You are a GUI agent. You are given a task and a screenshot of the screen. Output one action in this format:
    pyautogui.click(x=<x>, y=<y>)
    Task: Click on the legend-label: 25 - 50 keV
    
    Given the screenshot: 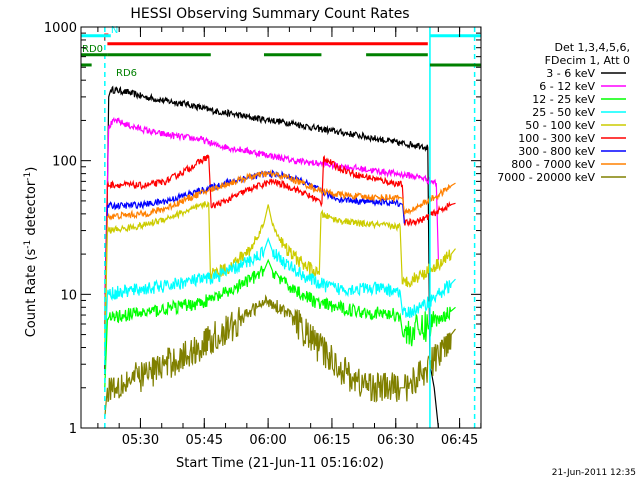 What is the action you would take?
    pyautogui.click(x=563, y=112)
    